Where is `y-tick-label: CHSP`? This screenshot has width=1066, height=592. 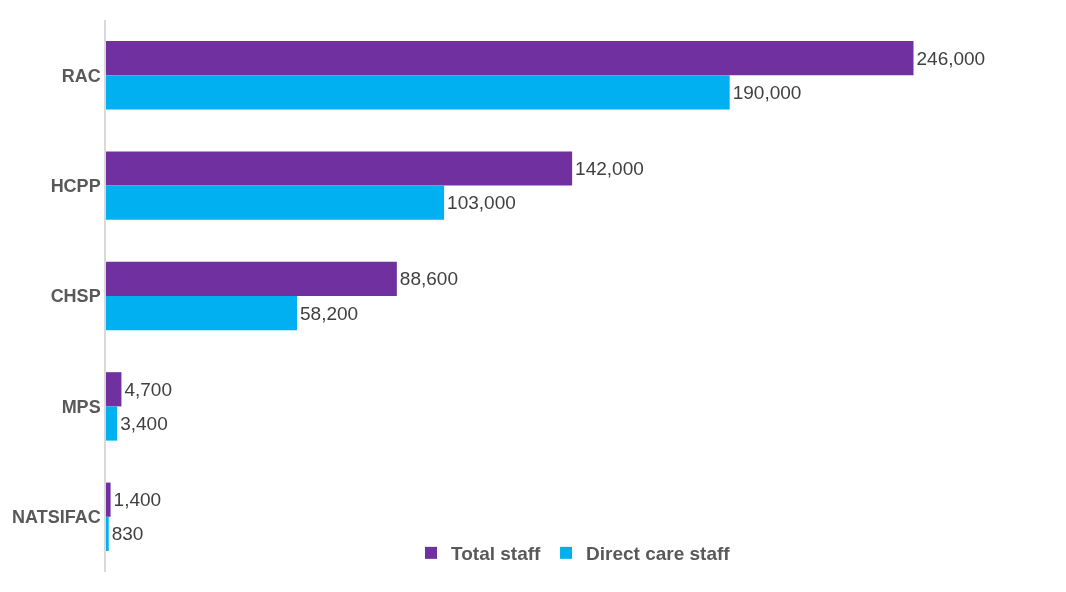
y-tick-label: CHSP is located at coordinates (75, 296).